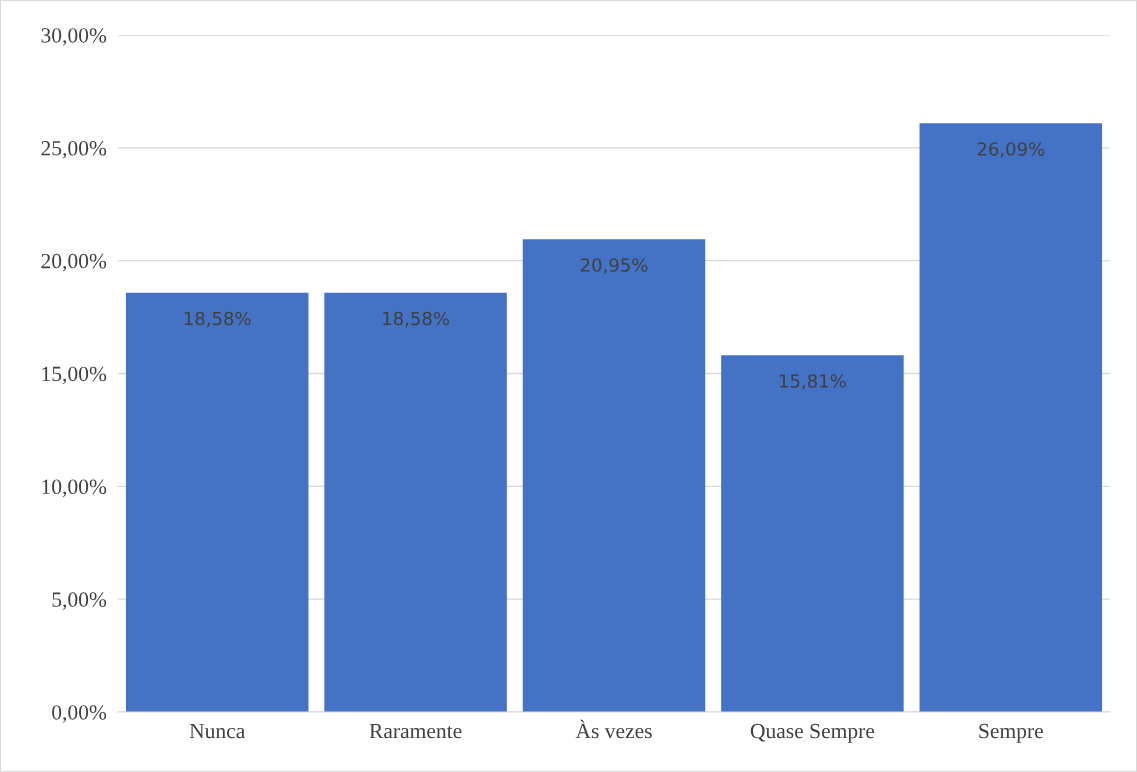 The height and width of the screenshot is (772, 1137). What do you see at coordinates (74, 488) in the screenshot?
I see `y-tick-label: 10,00%` at bounding box center [74, 488].